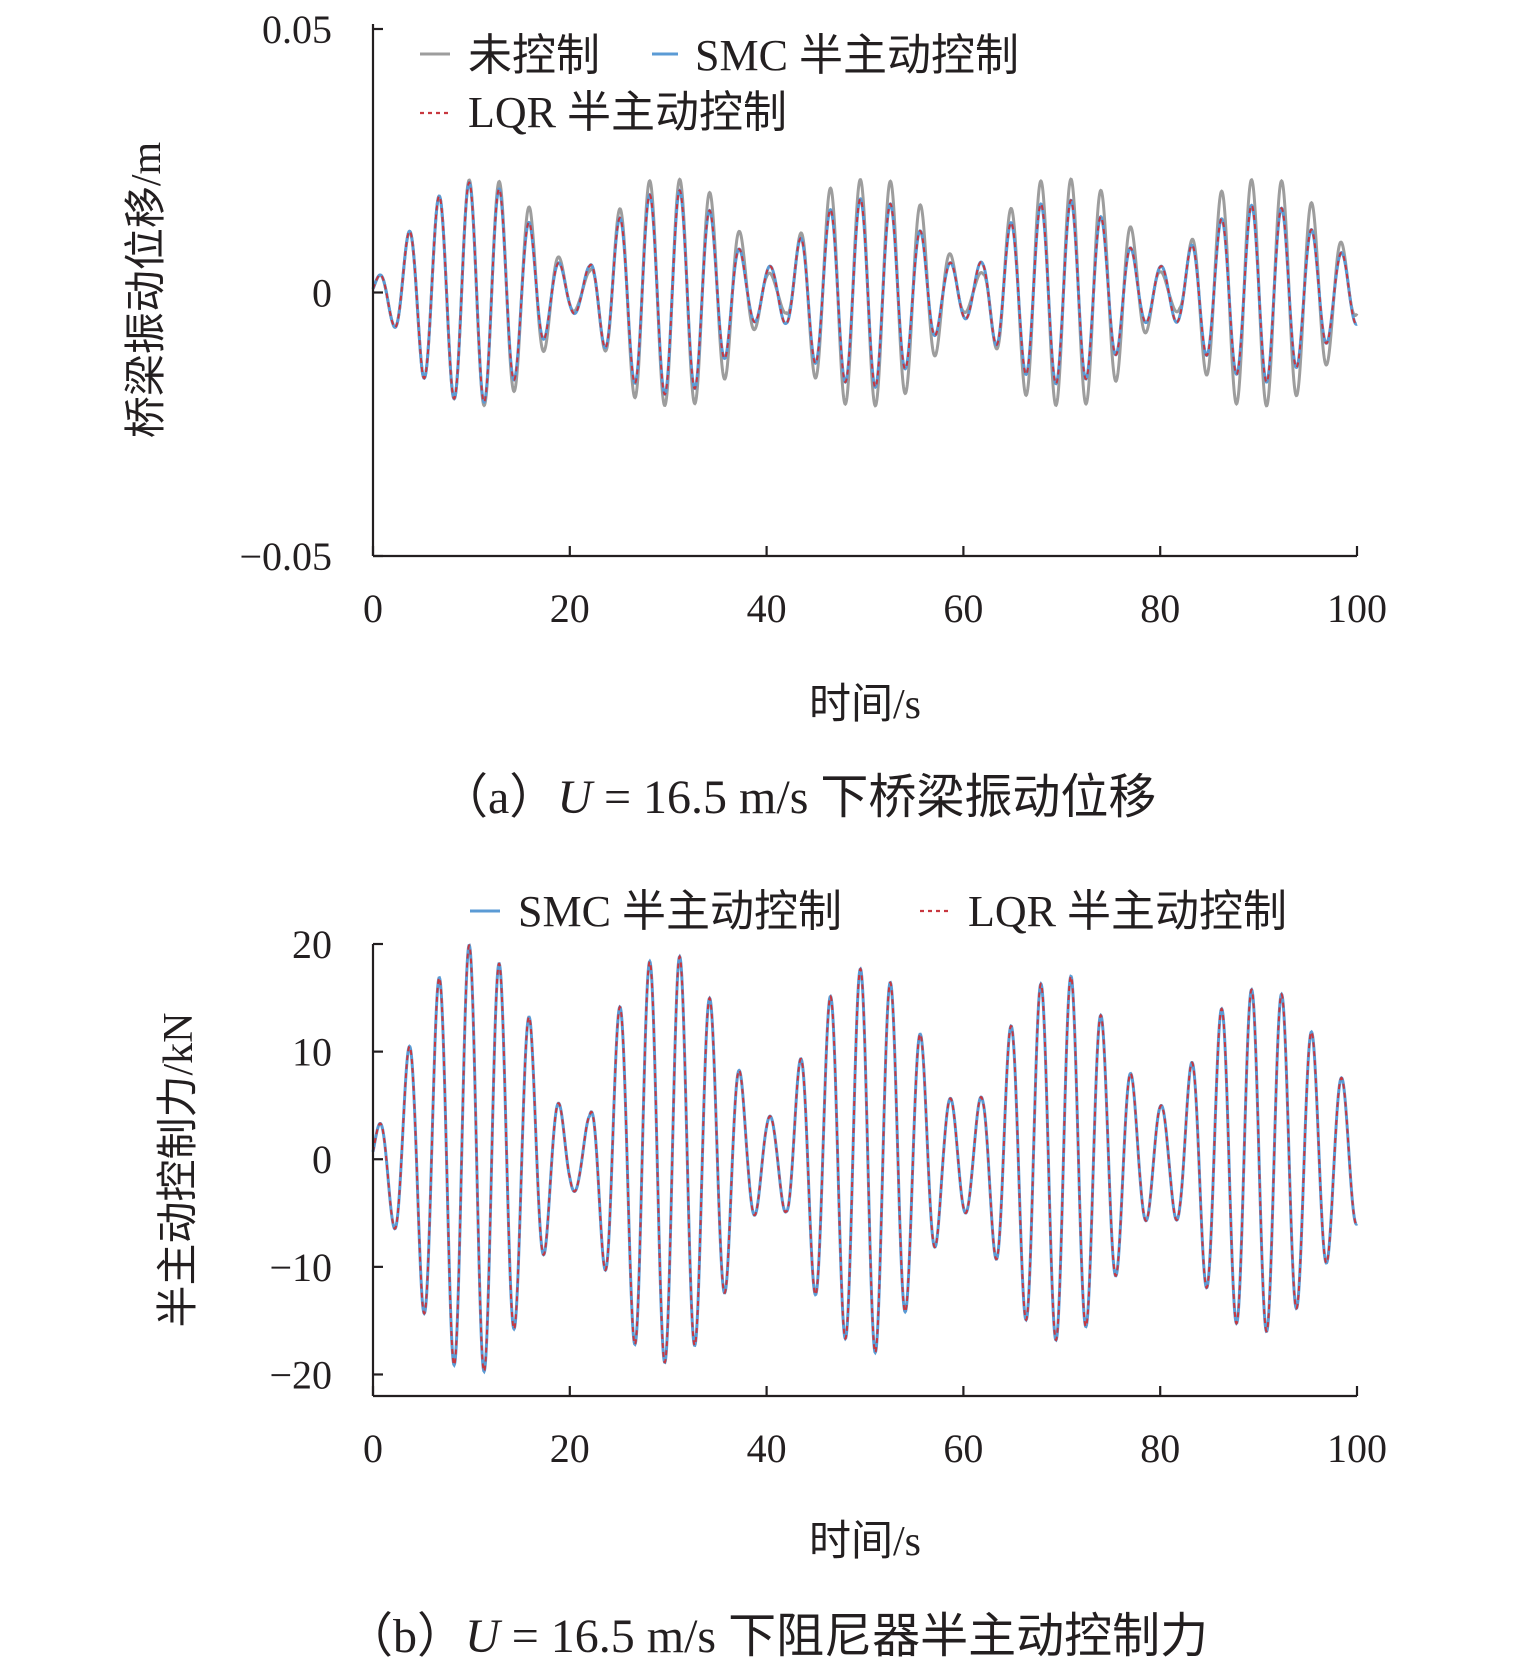 The height and width of the screenshot is (1671, 1535). What do you see at coordinates (878, 911) in the screenshot?
I see `panel-b-legend: SMC 半主动控制 LQR 半主动控制` at bounding box center [878, 911].